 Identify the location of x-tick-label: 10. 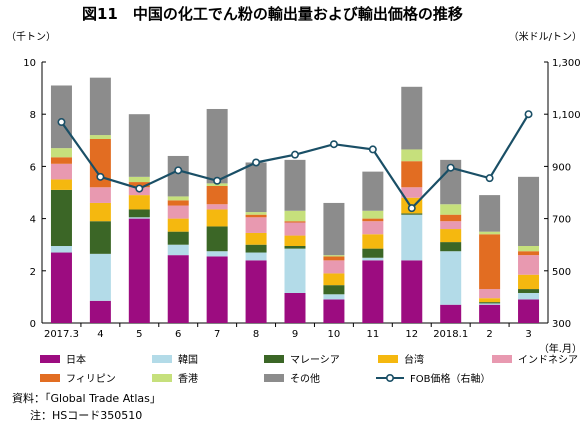
(334, 334).